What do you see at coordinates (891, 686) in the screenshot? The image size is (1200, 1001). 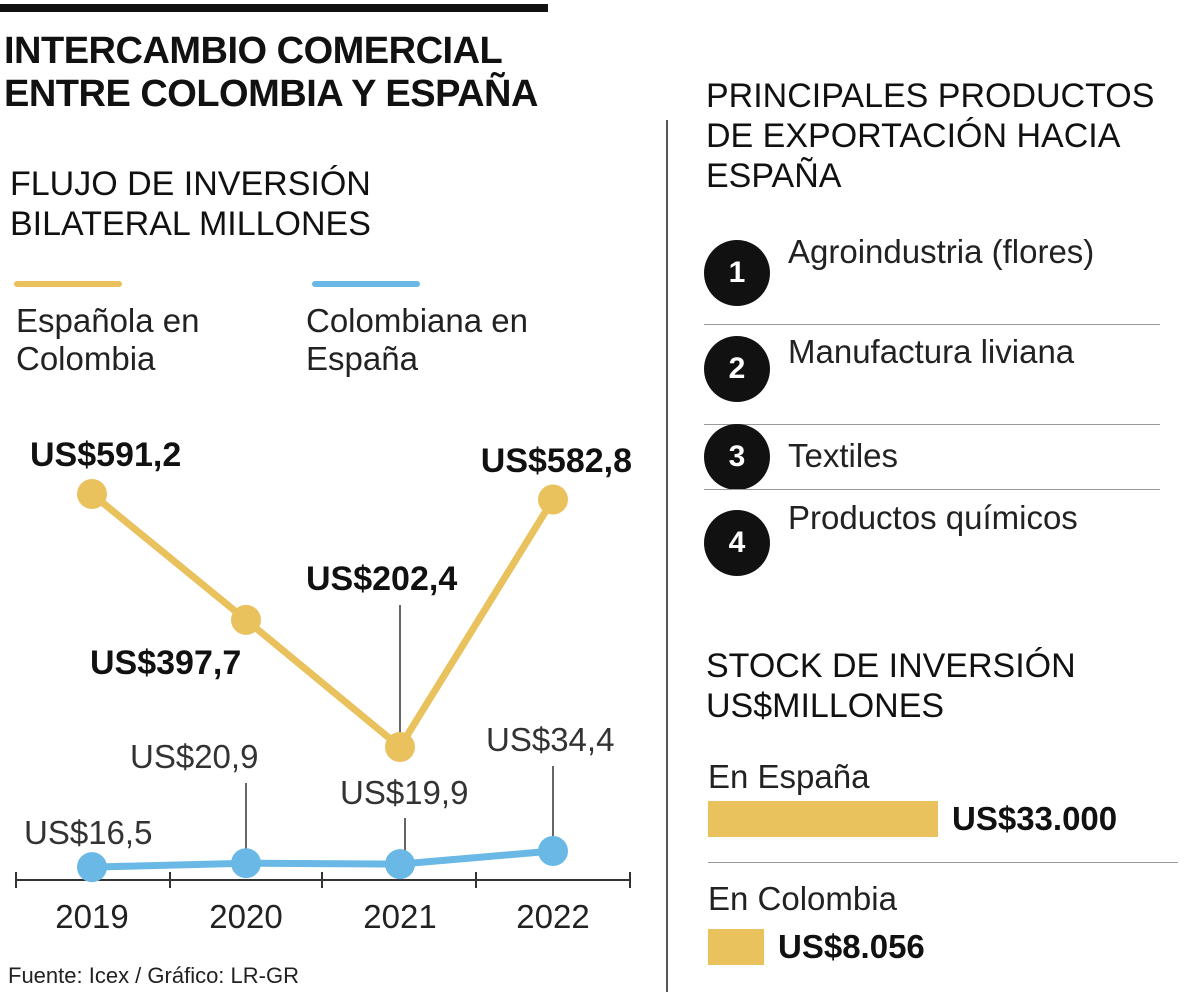 I see `stock-section-title: STOCK DE INVERSIÓN US$MILLONES` at bounding box center [891, 686].